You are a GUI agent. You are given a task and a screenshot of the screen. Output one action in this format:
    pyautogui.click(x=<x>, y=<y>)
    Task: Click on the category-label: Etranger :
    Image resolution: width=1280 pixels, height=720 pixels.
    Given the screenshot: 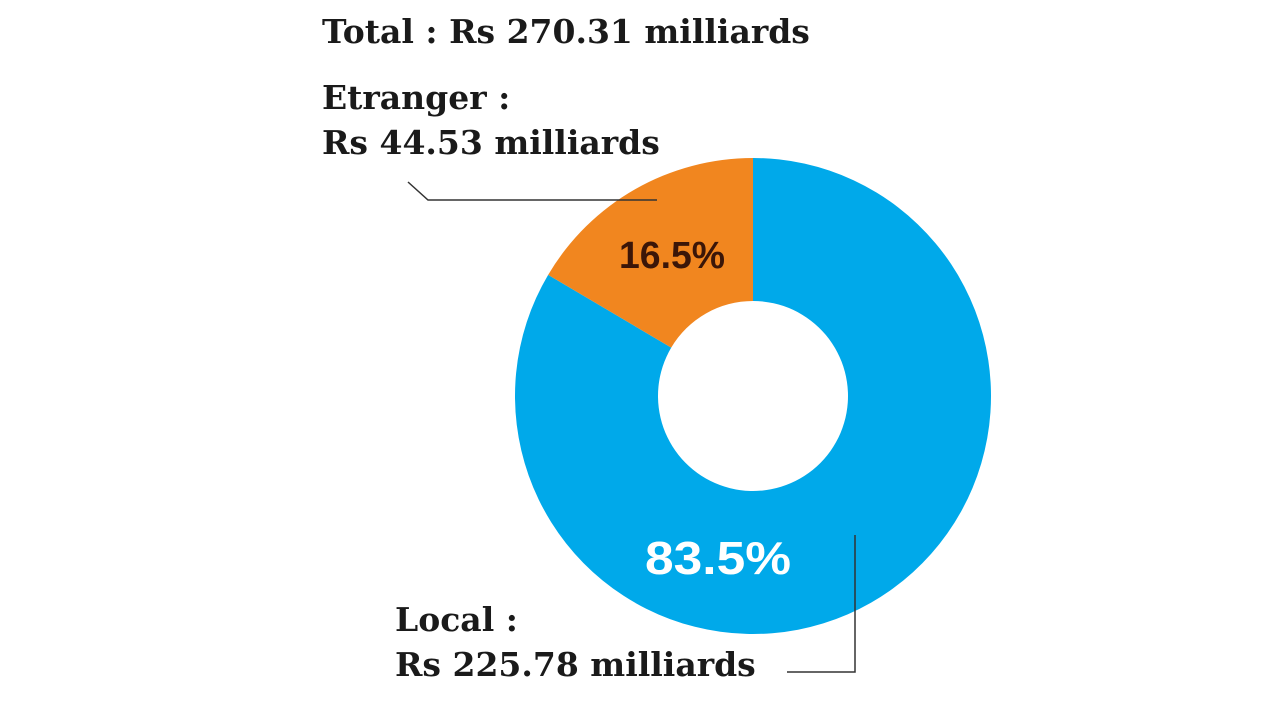 What is the action you would take?
    pyautogui.click(x=416, y=97)
    